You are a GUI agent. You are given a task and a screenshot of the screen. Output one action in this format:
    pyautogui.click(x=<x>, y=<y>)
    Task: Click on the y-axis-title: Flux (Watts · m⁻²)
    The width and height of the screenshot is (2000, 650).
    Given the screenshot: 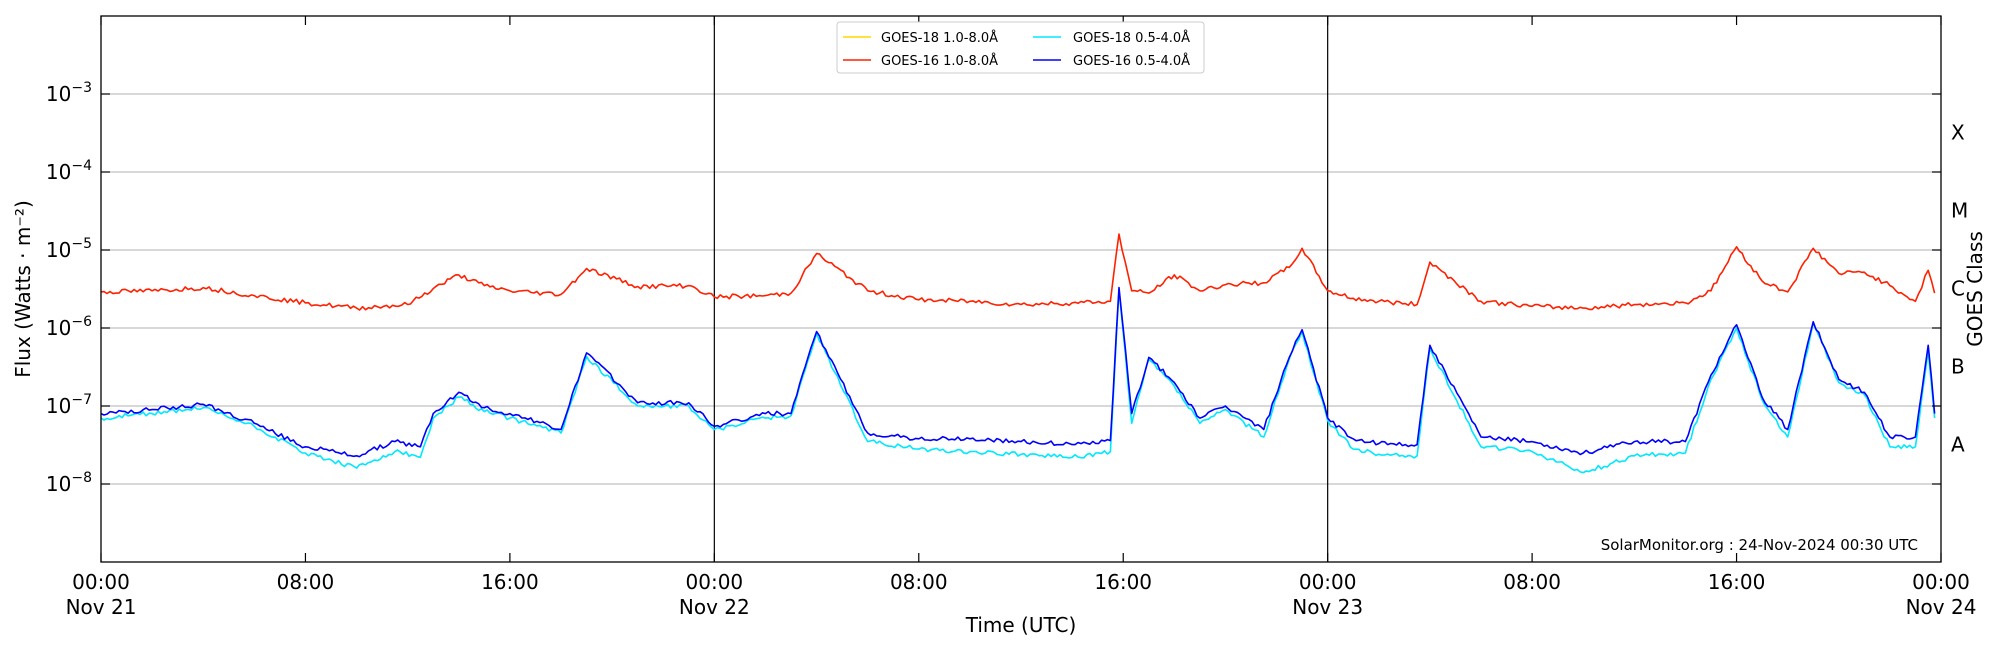 What is the action you would take?
    pyautogui.click(x=23, y=289)
    